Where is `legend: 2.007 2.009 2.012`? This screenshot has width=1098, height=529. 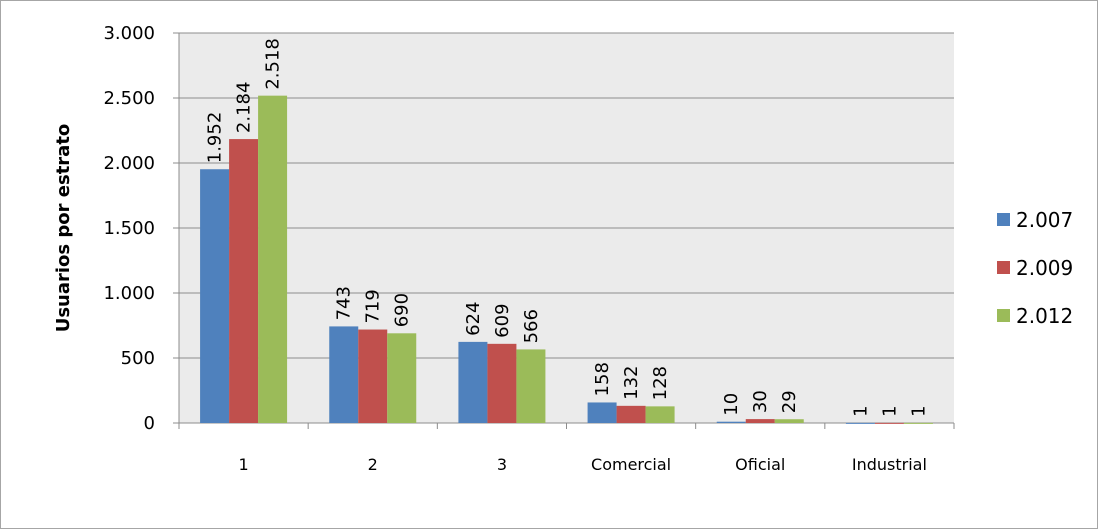 legend: 2.007 2.009 2.012 is located at coordinates (1035, 268).